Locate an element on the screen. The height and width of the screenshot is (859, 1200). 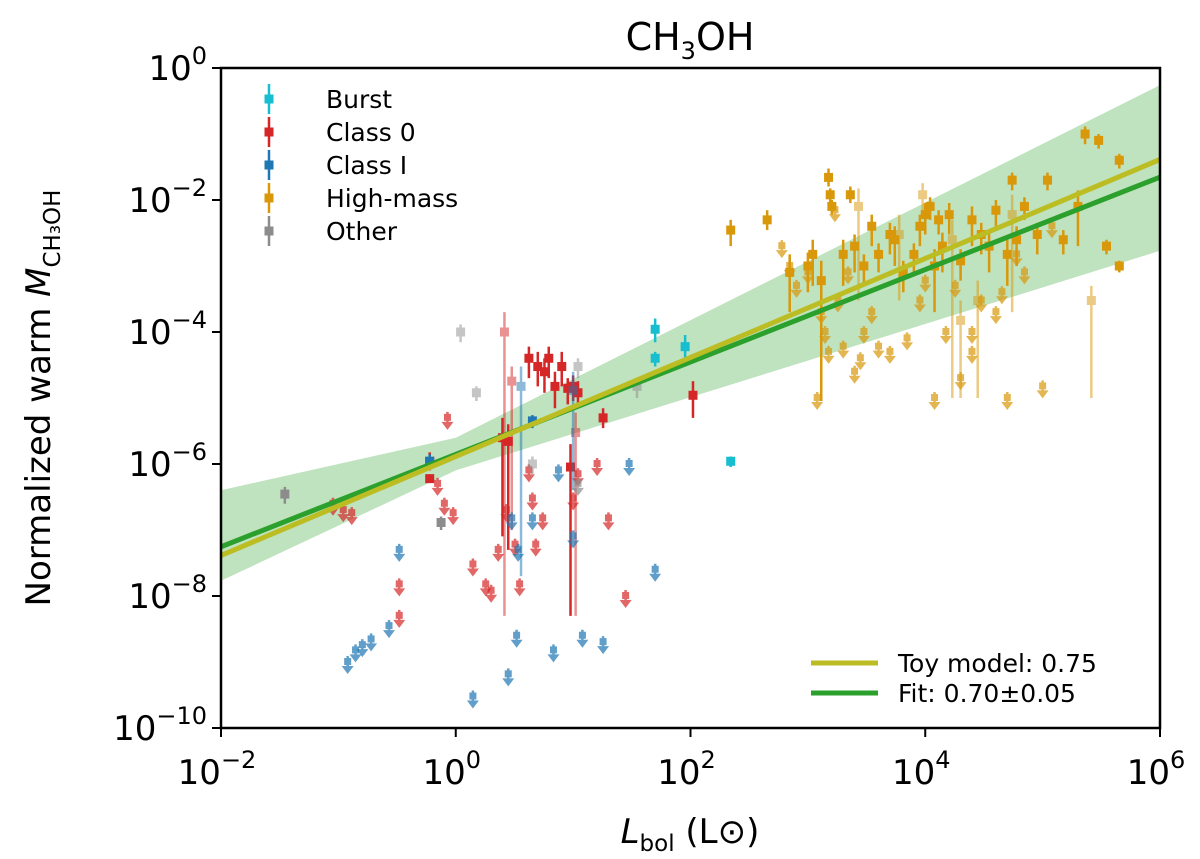
series-high-mass is located at coordinates (925, 268).